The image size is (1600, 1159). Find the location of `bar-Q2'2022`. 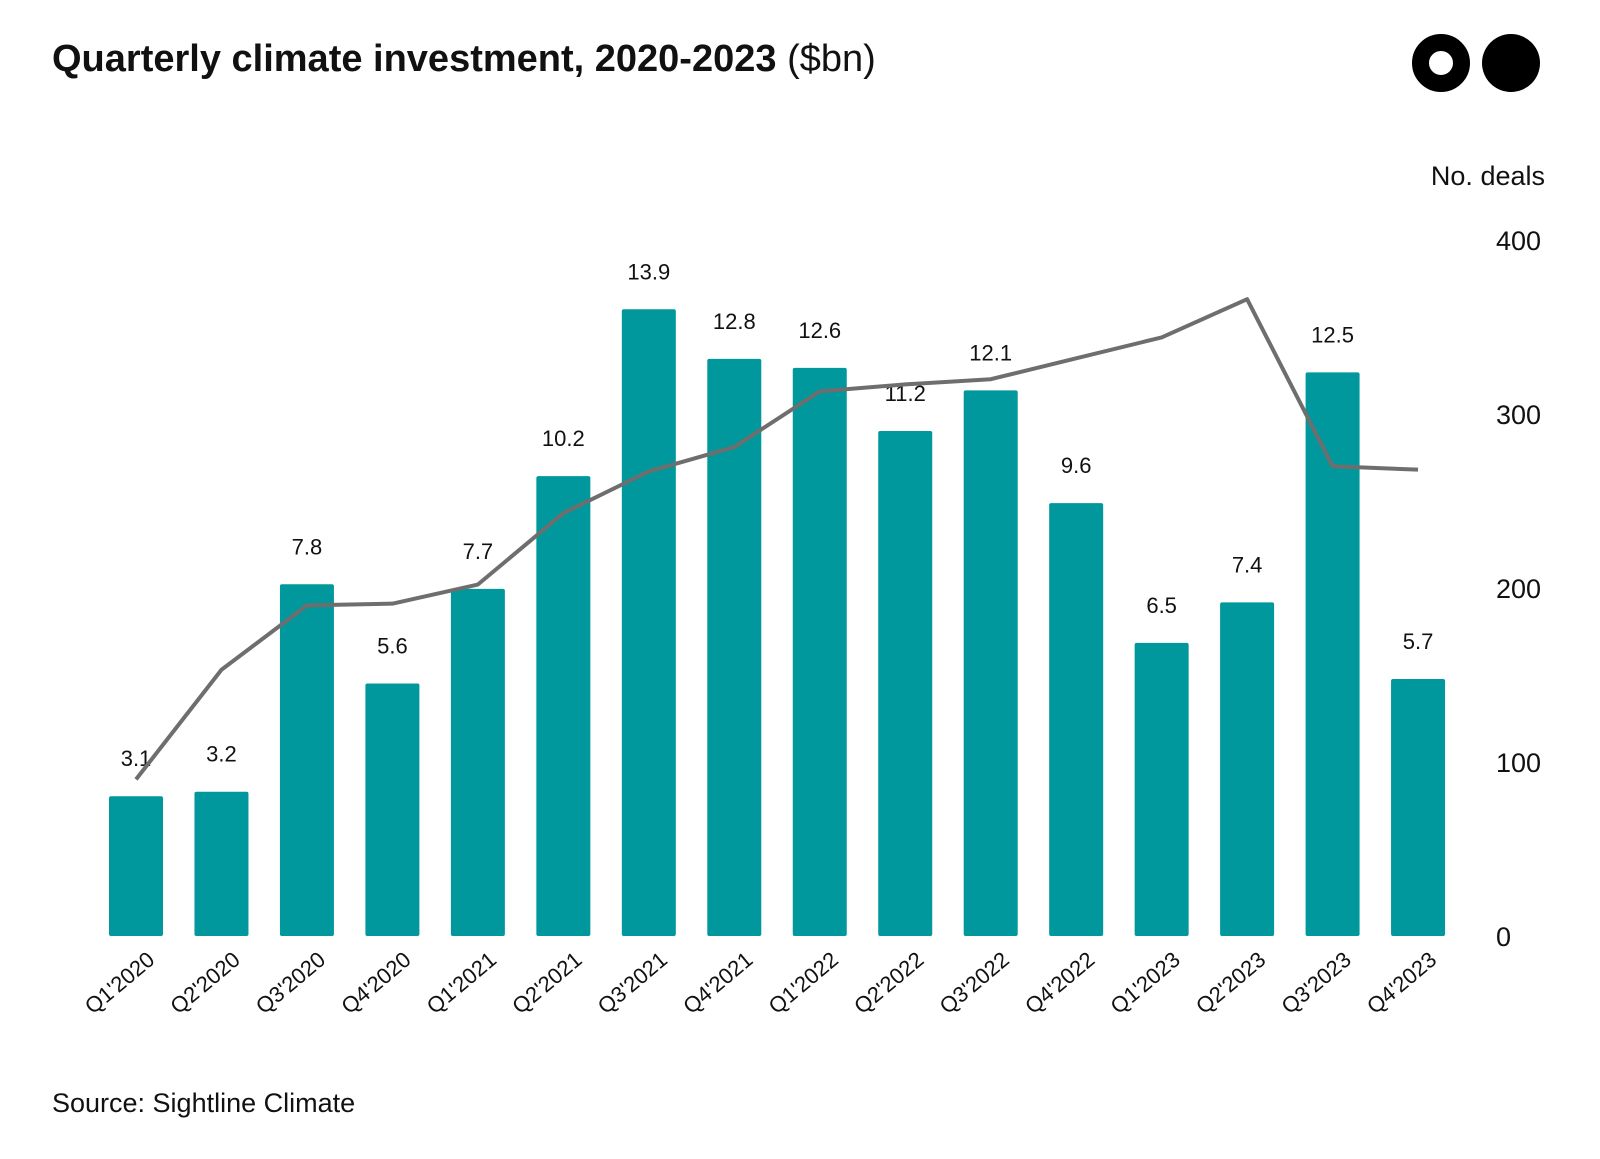

bar-Q2'2022 is located at coordinates (905, 683).